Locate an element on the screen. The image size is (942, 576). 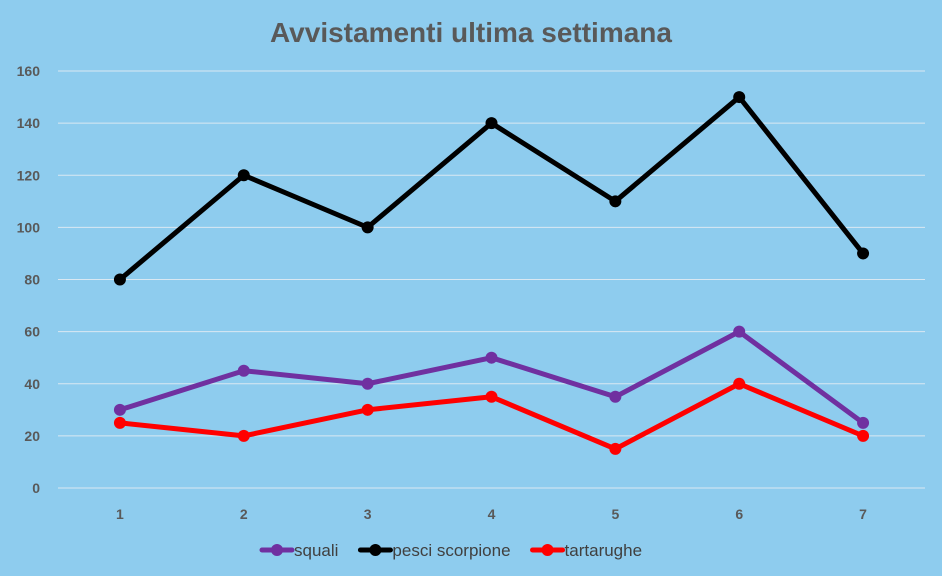
y-tick-label: 140 is located at coordinates (29, 123).